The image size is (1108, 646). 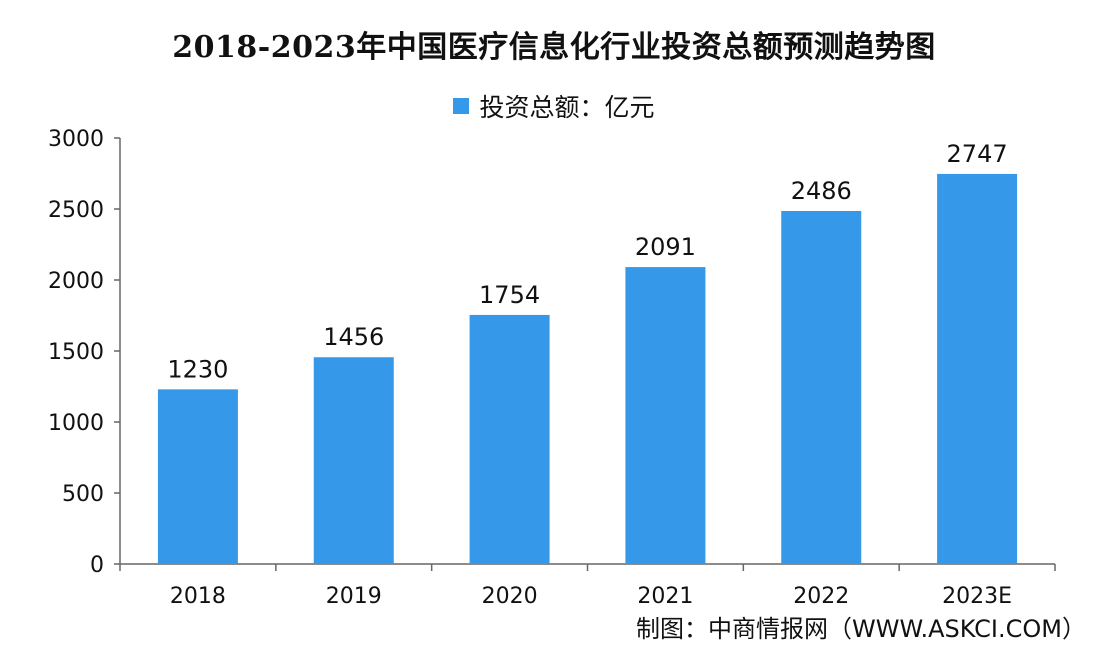 What do you see at coordinates (83, 494) in the screenshot?
I see `y-tick-label: 500` at bounding box center [83, 494].